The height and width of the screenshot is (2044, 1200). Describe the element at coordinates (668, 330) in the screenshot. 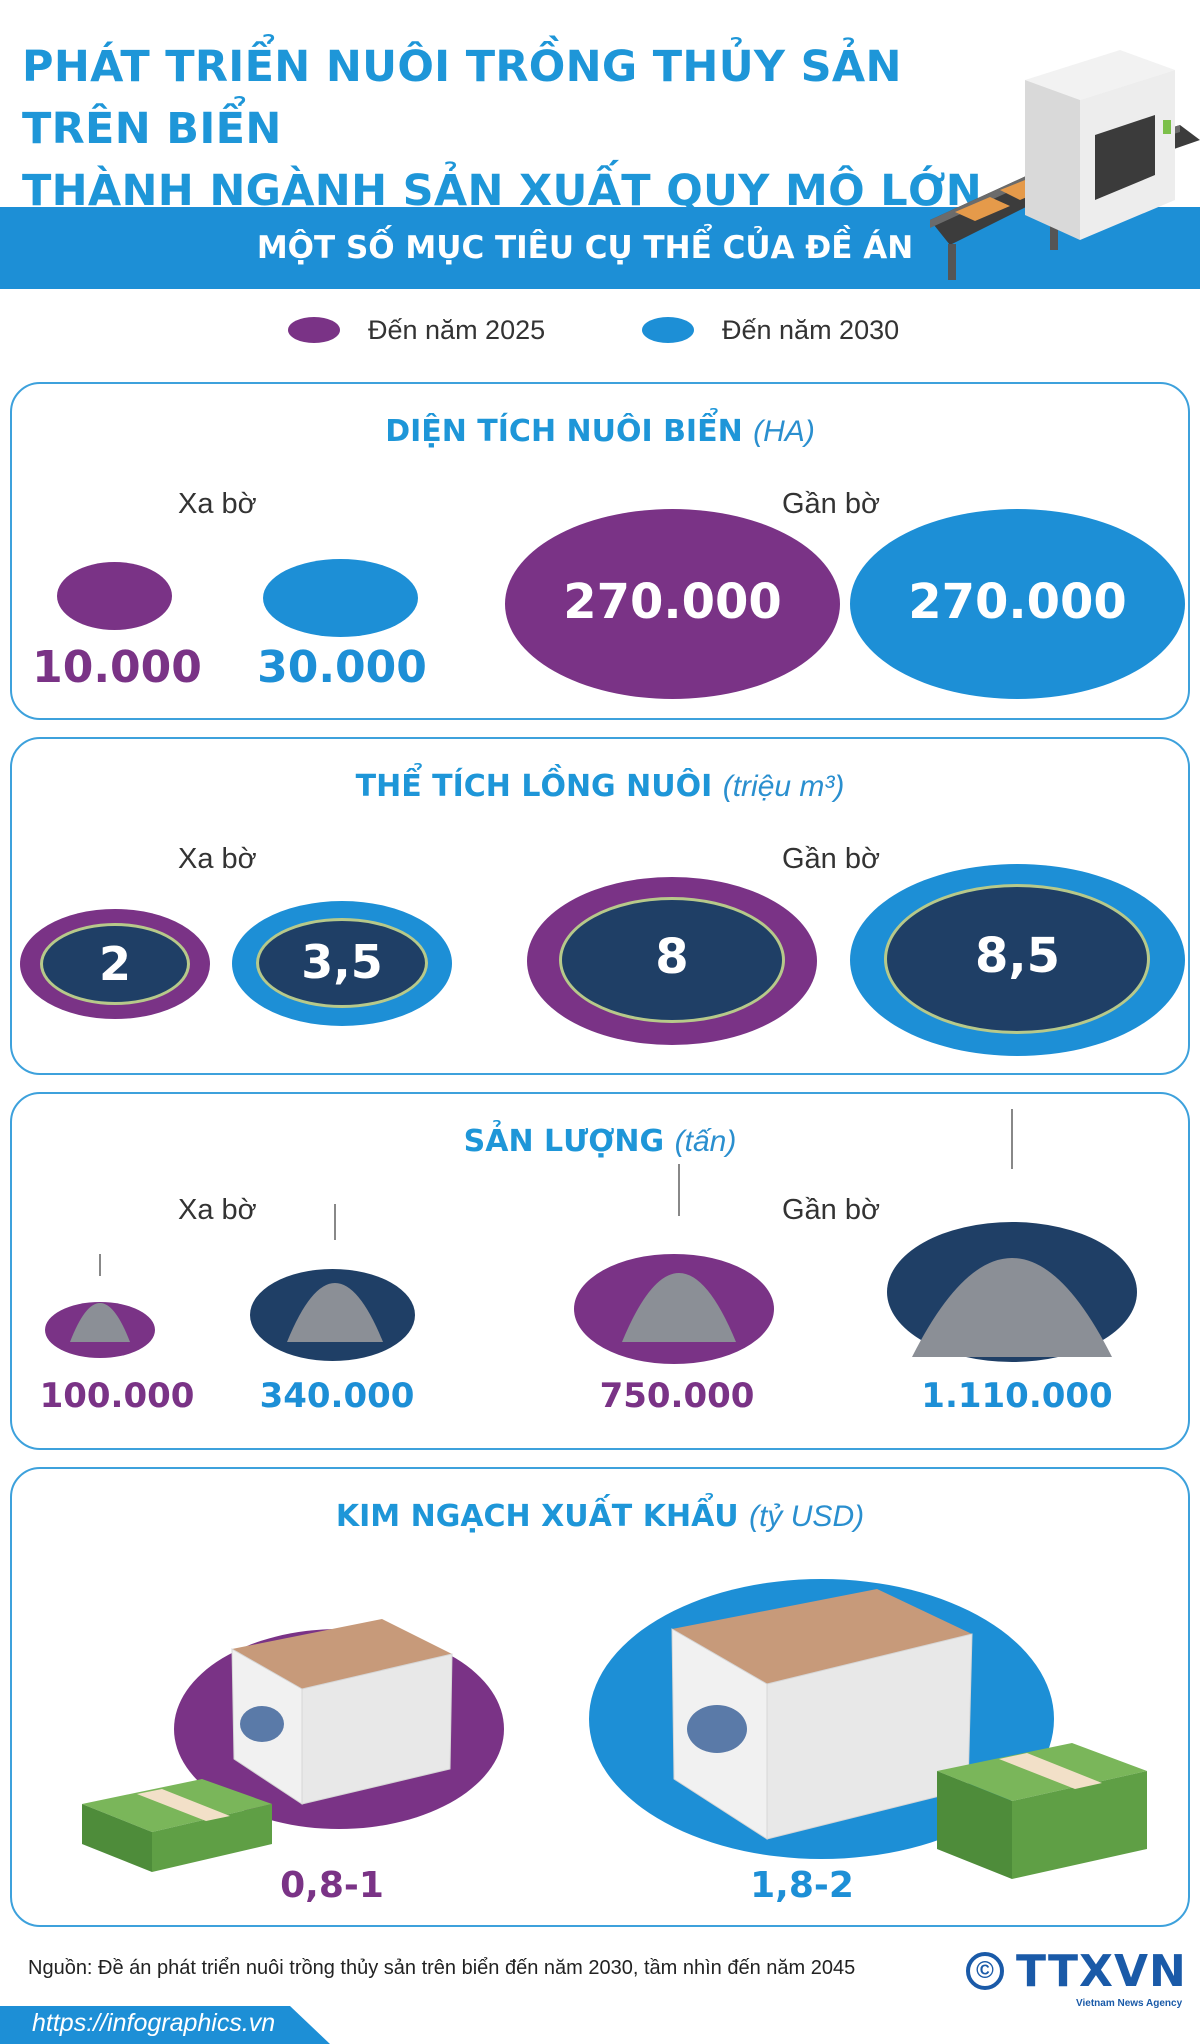

I see `legend-swatch-blue` at that location.